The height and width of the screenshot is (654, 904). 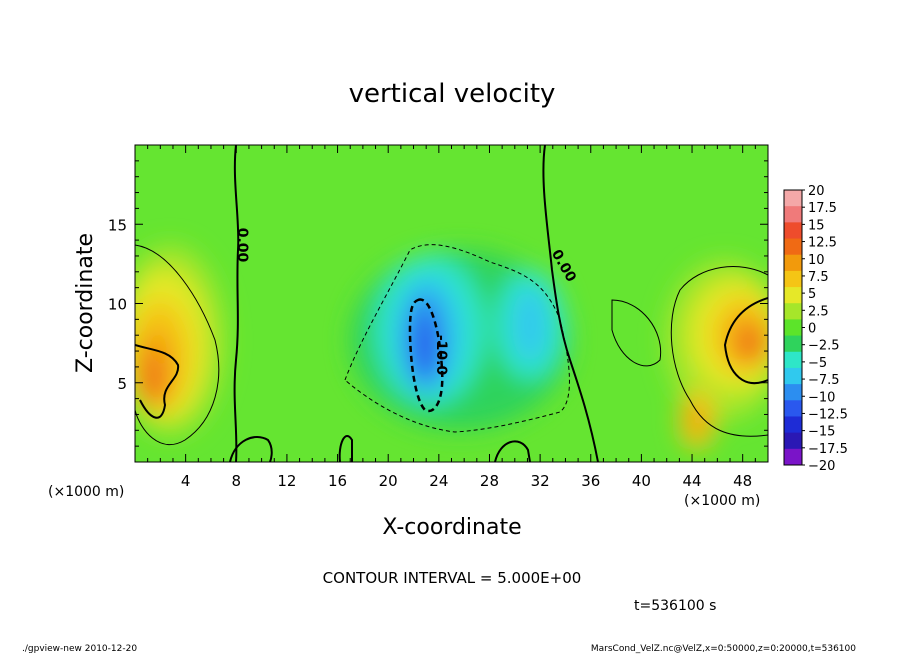 I want to click on colorbar-label: −15, so click(x=821, y=432).